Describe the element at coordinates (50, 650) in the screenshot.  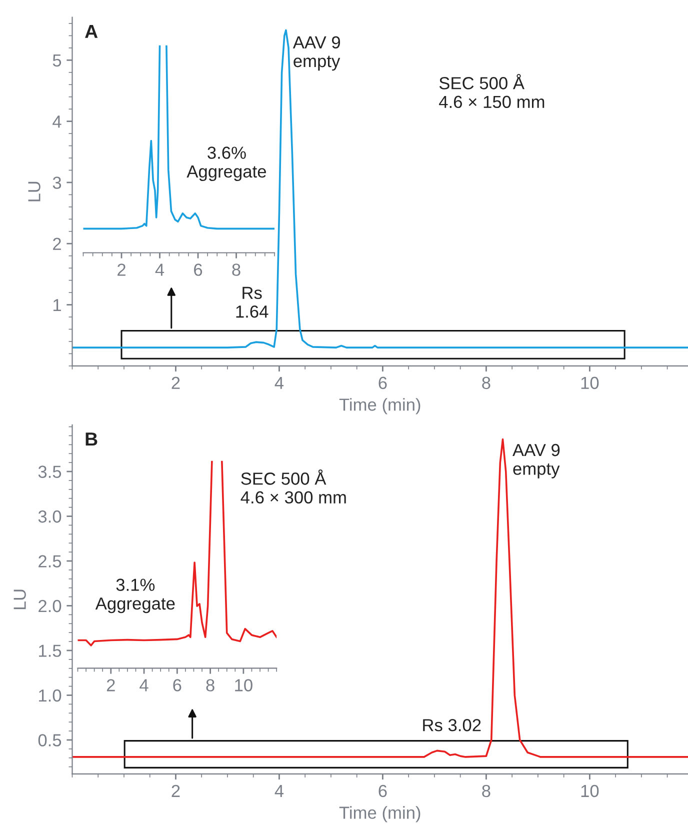
I see `y-tick-label: 1.5` at that location.